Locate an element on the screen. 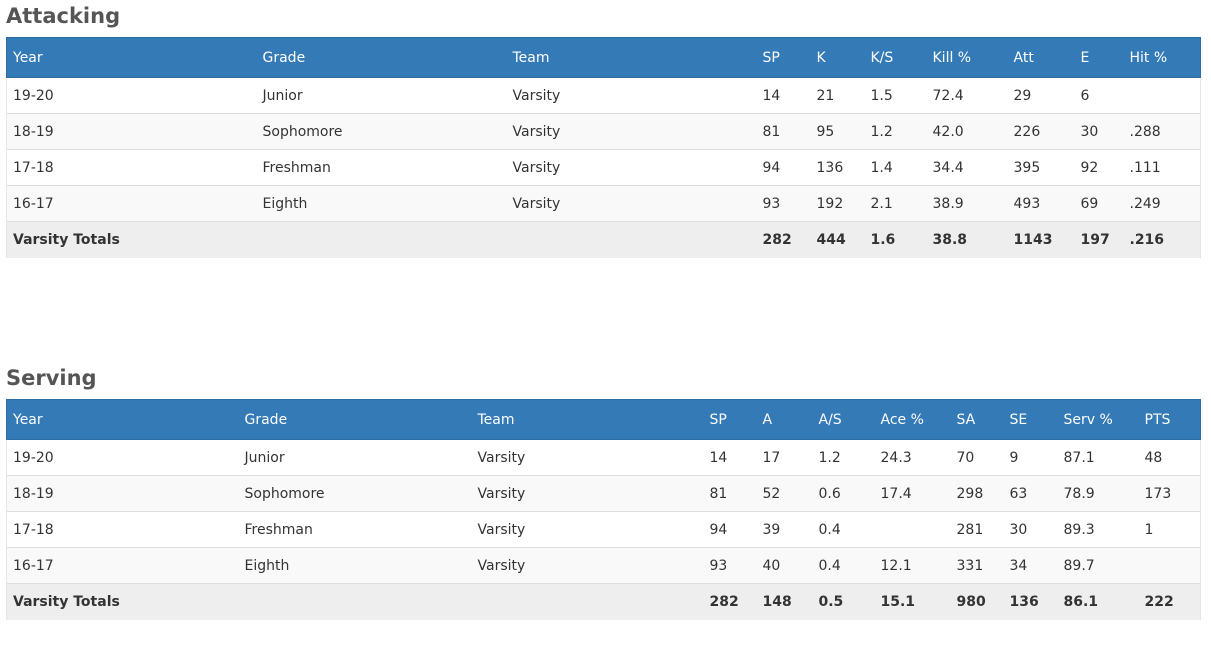 The width and height of the screenshot is (1211, 651). table-cell: 1.5 is located at coordinates (881, 95).